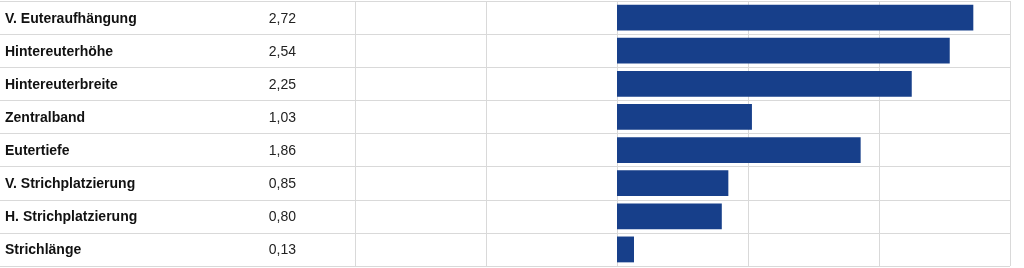  I want to click on data-label: 2,25, so click(282, 83).